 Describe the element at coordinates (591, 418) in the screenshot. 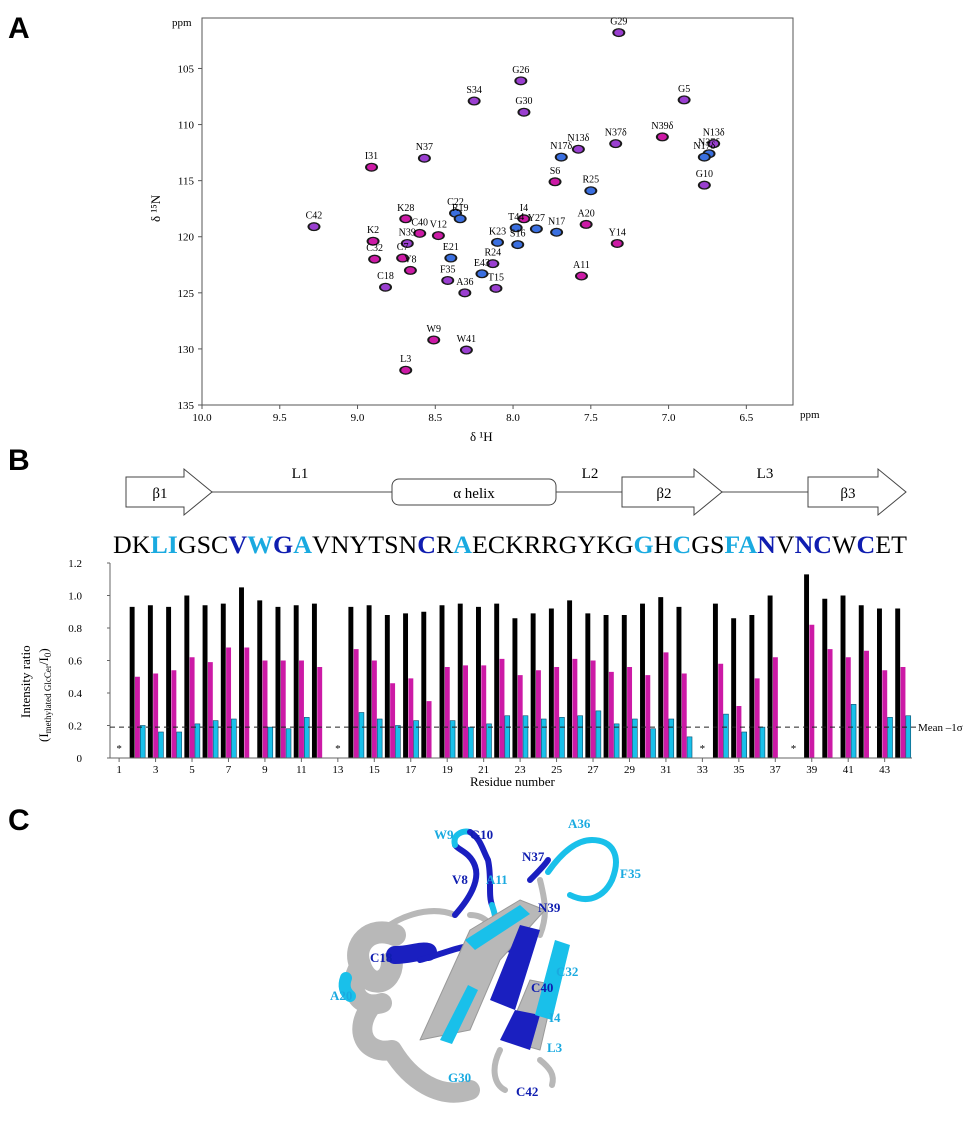

I see `spectrum-x-tick-label: 7.5` at that location.